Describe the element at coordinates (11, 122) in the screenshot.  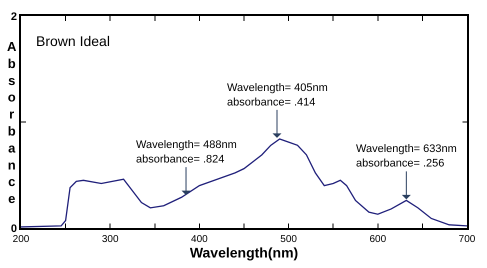
I see `text: Absorbance` at that location.